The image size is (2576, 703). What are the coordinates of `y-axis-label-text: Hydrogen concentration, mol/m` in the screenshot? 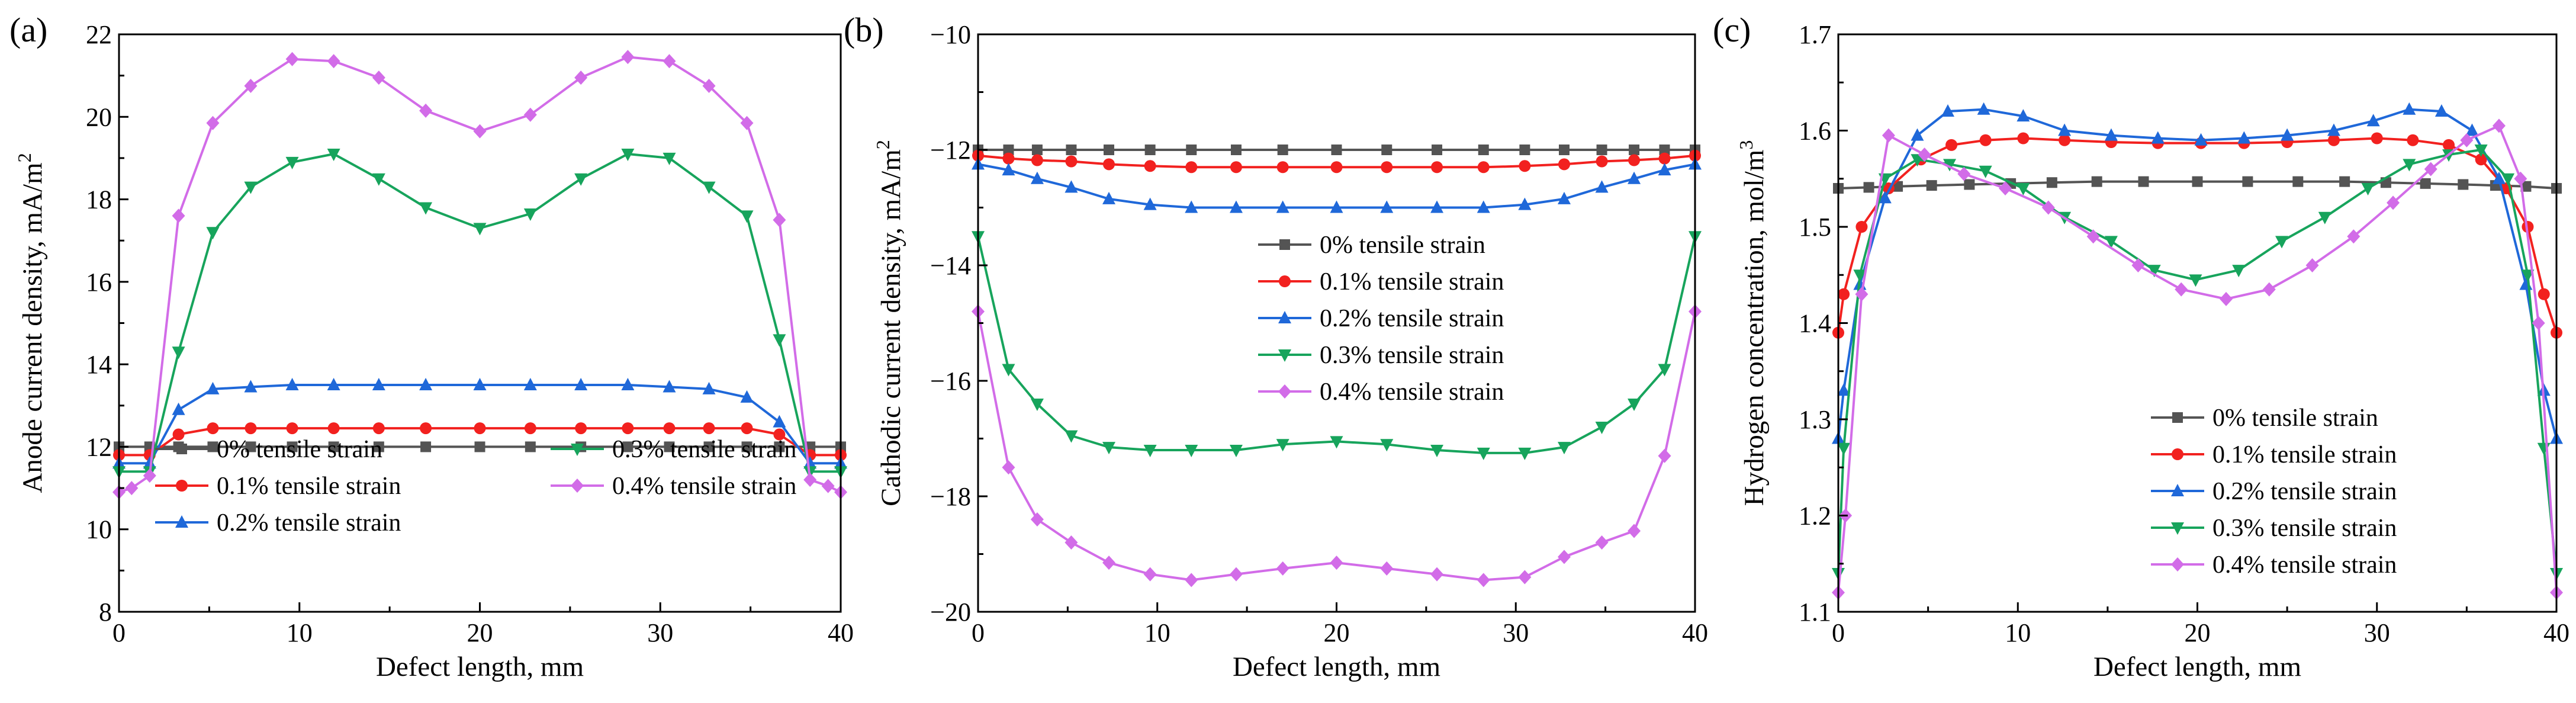 It's located at (1754, 328).